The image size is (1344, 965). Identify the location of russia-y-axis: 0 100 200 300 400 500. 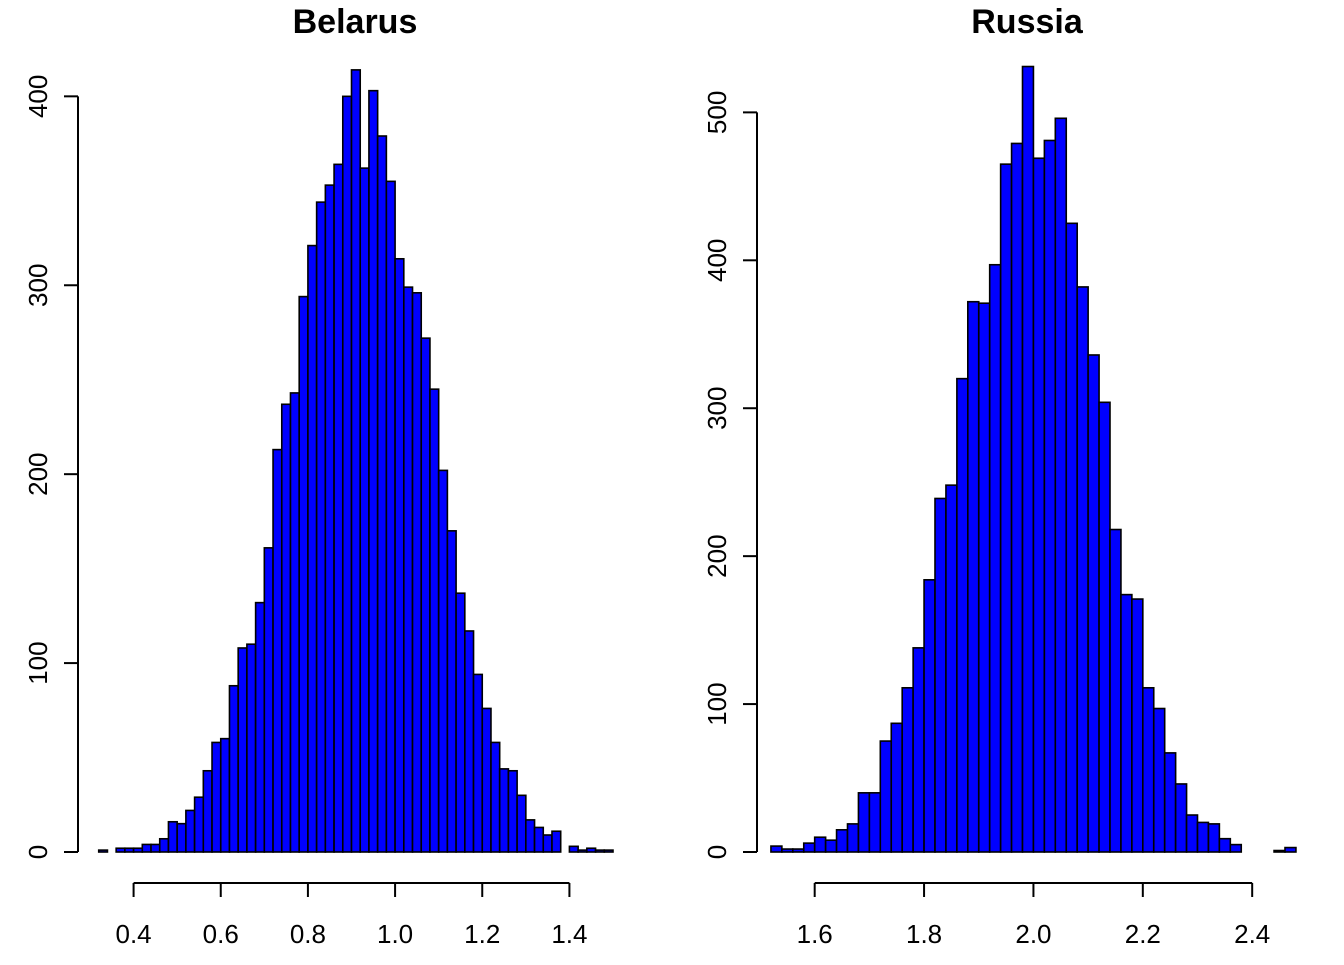
(730, 475).